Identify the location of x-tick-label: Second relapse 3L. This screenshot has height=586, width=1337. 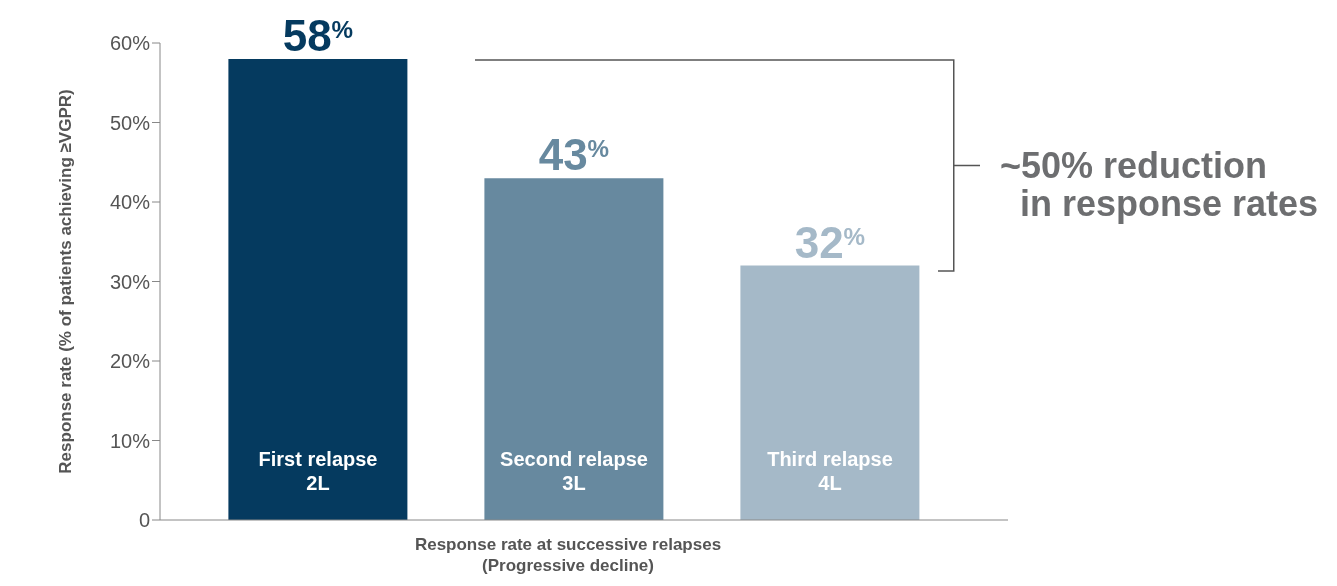
(574, 471).